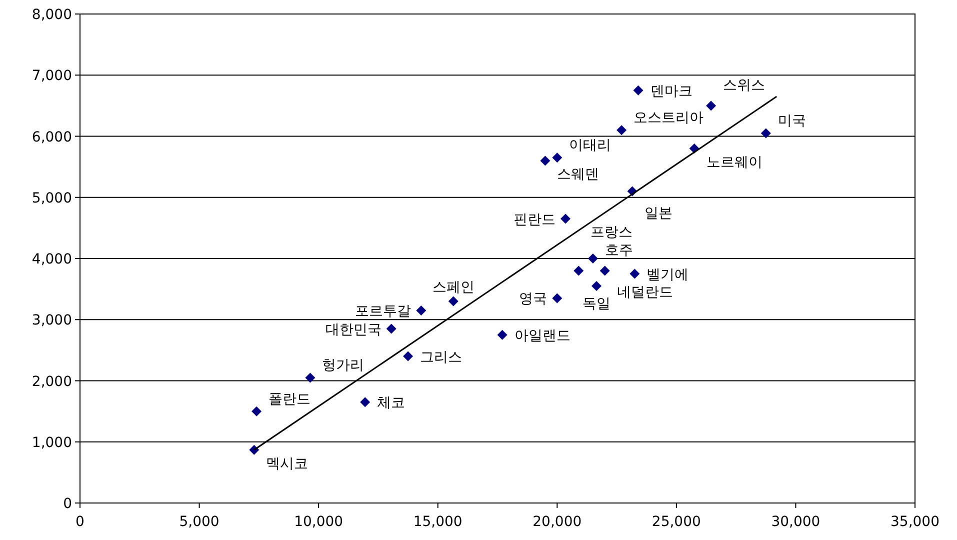 This screenshot has height=540, width=957. What do you see at coordinates (596, 304) in the screenshot?
I see `annotation: 독일` at bounding box center [596, 304].